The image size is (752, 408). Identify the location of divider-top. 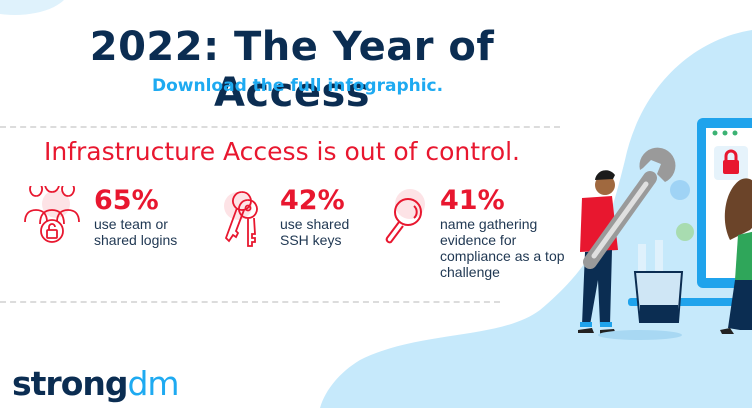
(280, 127).